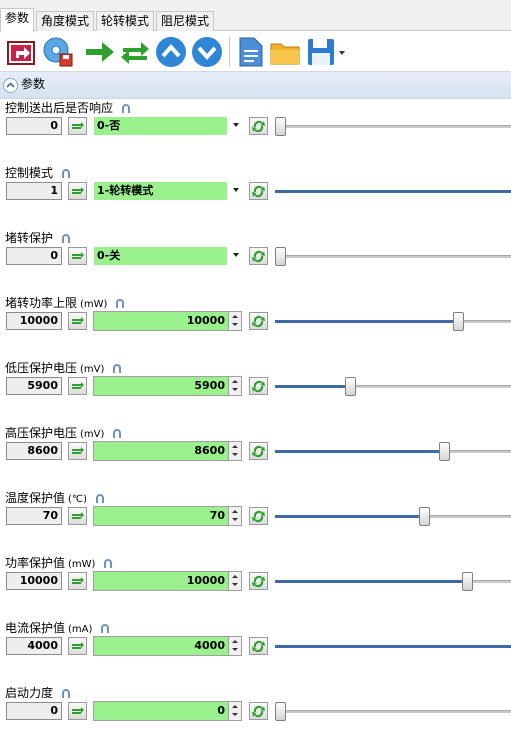  What do you see at coordinates (207, 52) in the screenshot?
I see `chevron-down-circle-icon` at bounding box center [207, 52].